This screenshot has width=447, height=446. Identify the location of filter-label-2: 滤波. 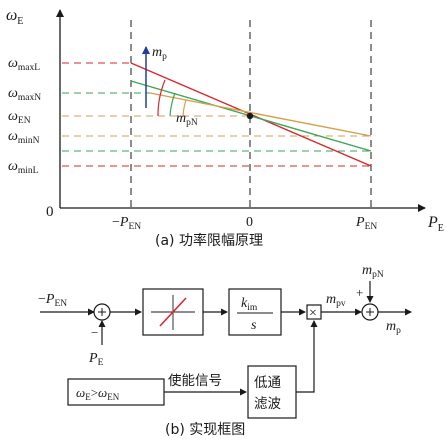
(267, 404).